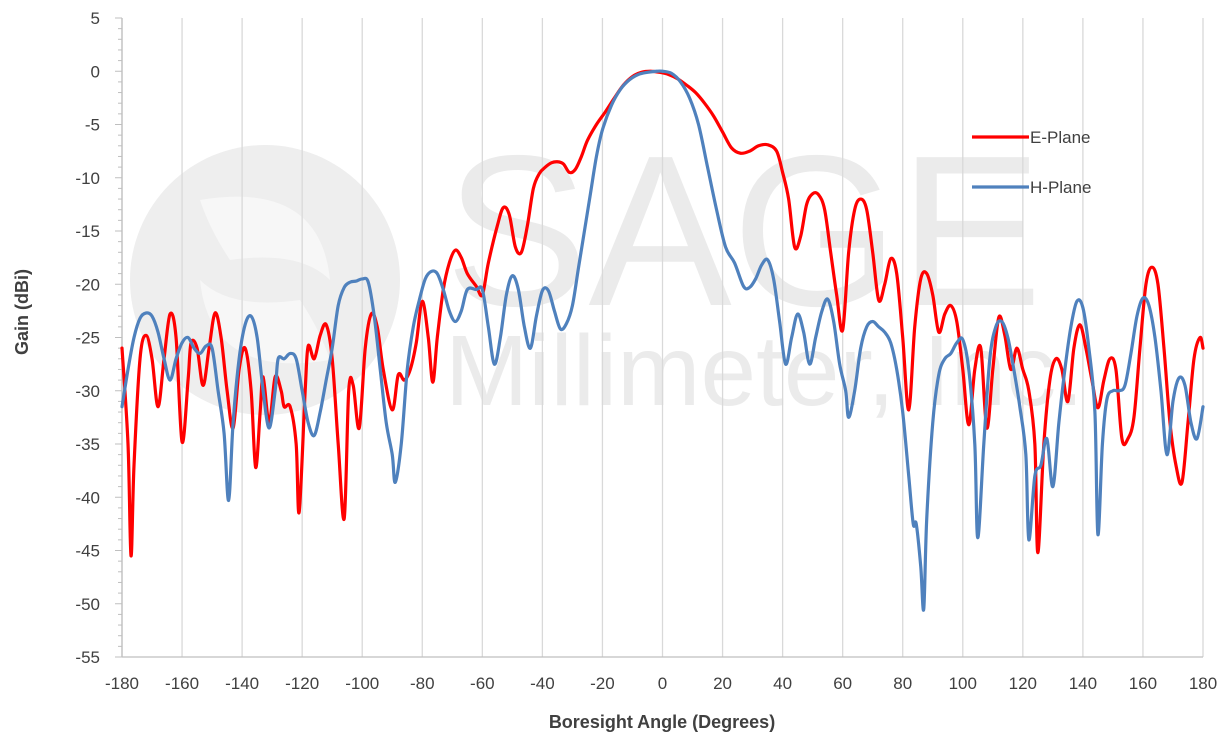 The image size is (1229, 743). I want to click on y-tick-label: 5, so click(95, 18).